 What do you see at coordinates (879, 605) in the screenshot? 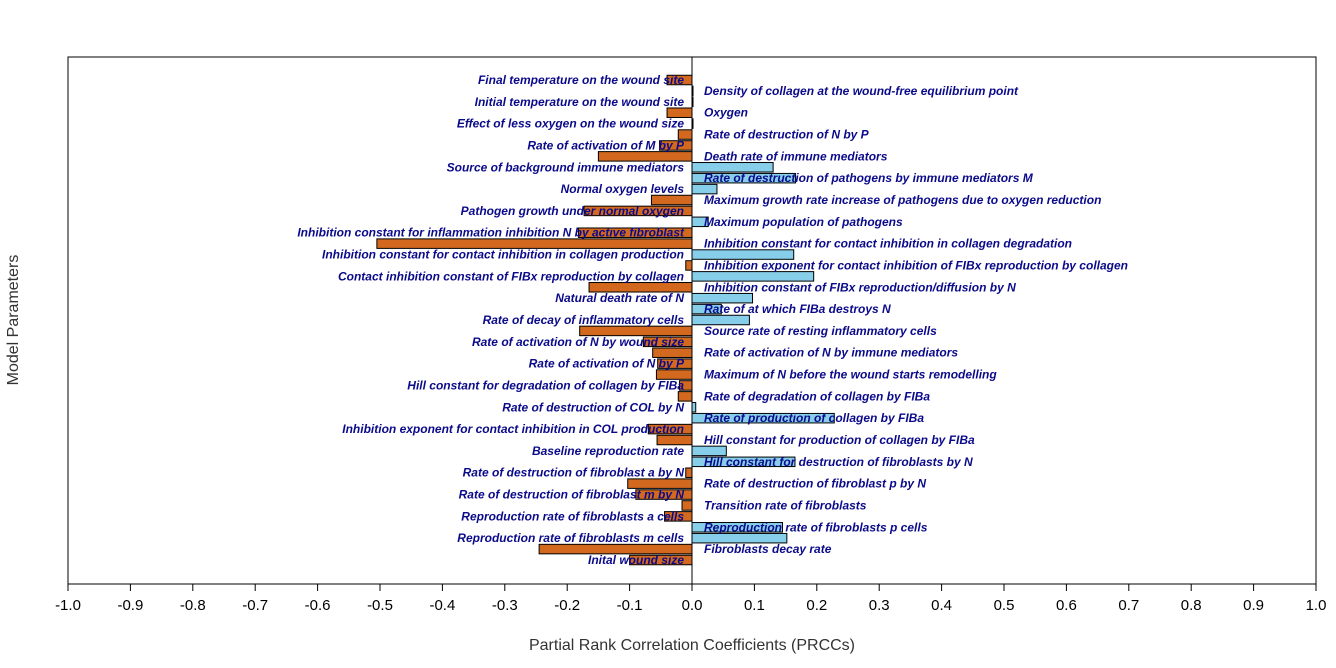
I see `x-tick-label: 0.3` at bounding box center [879, 605].